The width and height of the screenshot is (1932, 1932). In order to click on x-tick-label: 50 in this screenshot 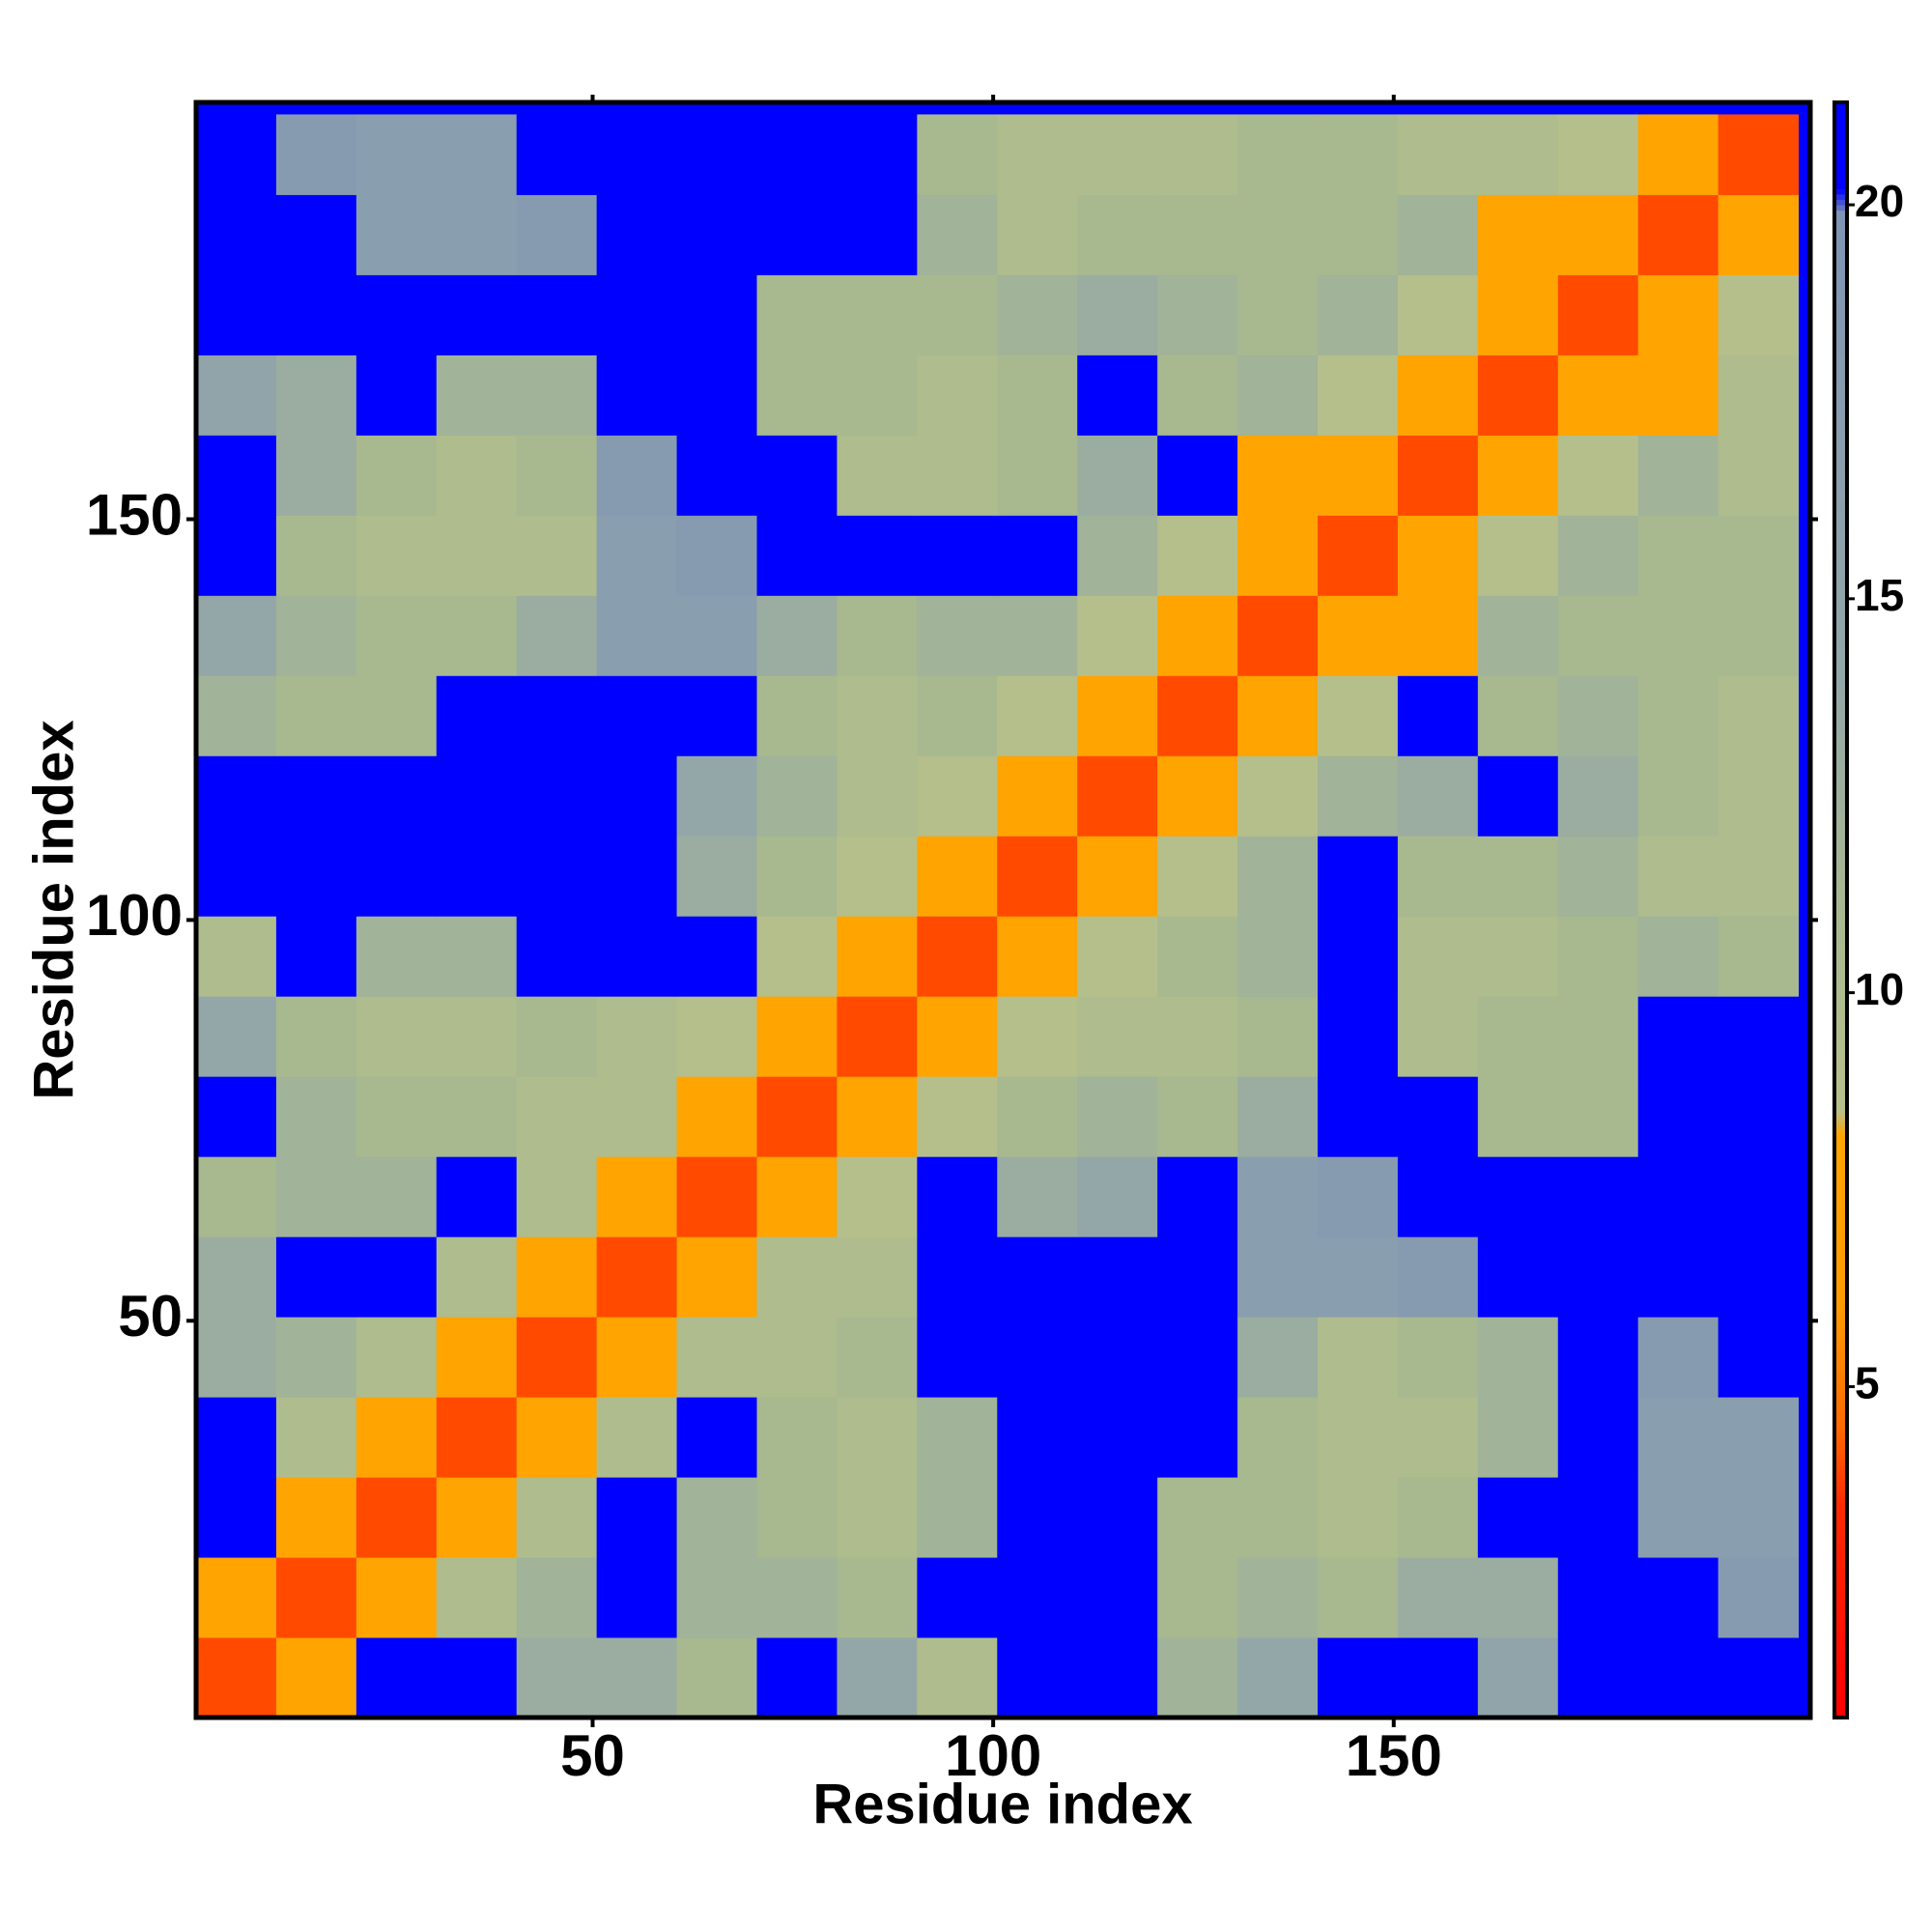, I will do `click(592, 1755)`.